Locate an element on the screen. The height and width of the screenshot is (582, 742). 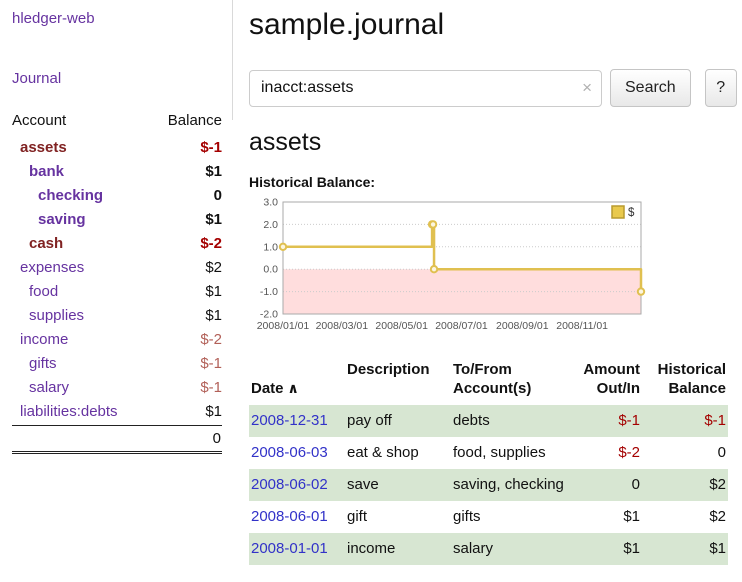
account-link: food is located at coordinates (44, 291).